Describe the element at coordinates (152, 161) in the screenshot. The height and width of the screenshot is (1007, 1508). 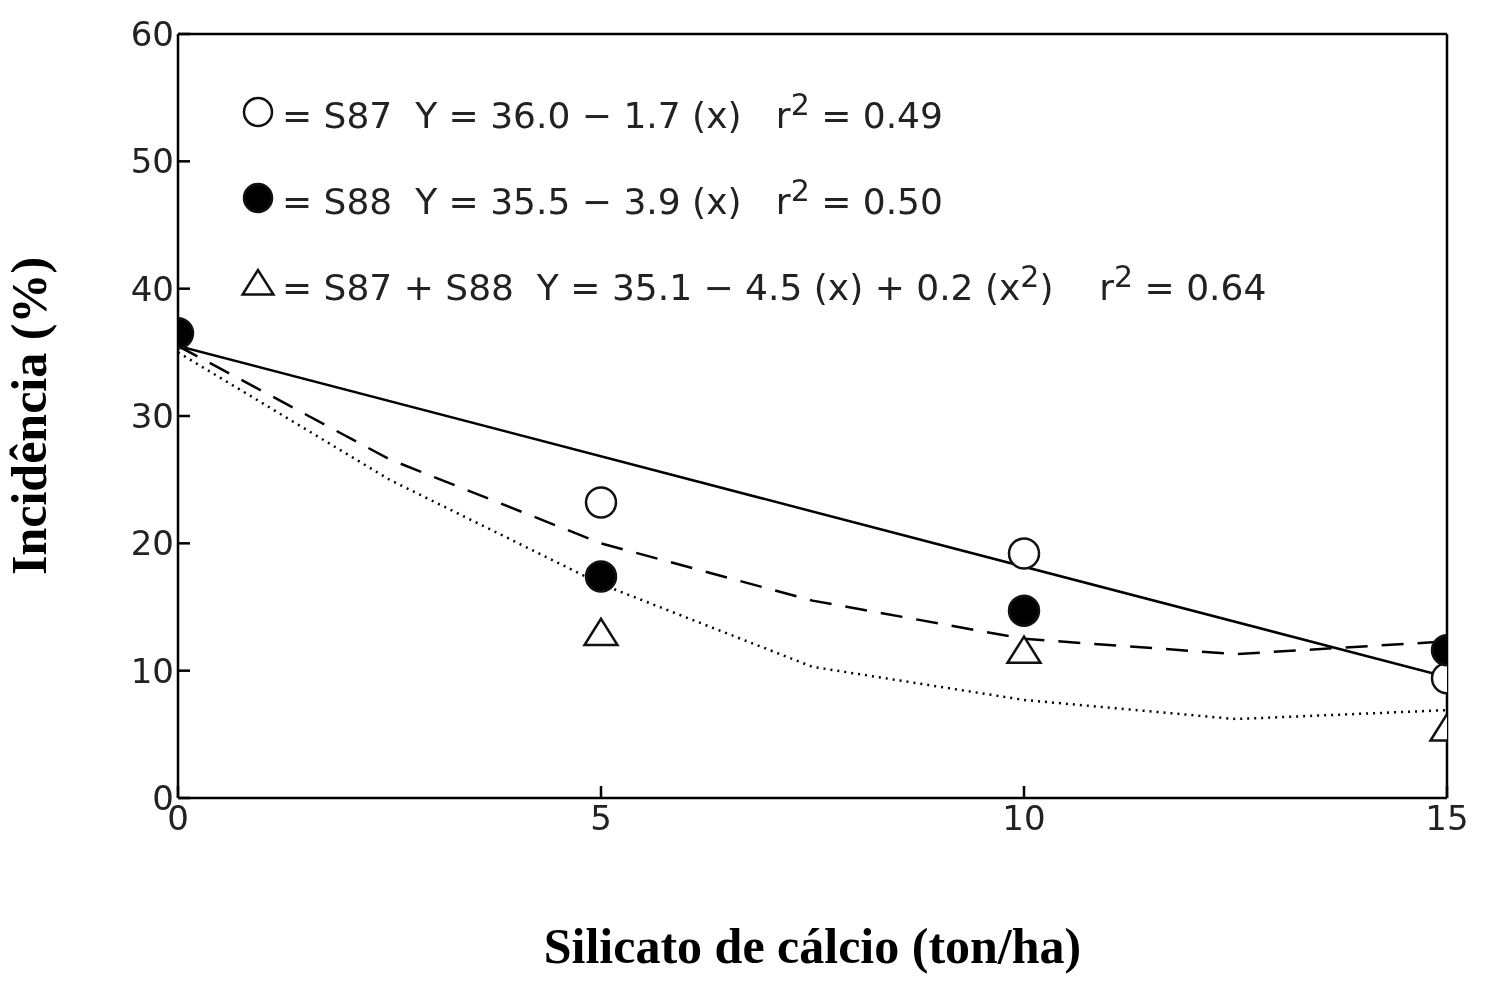
I see `y-tick-label: 50` at that location.